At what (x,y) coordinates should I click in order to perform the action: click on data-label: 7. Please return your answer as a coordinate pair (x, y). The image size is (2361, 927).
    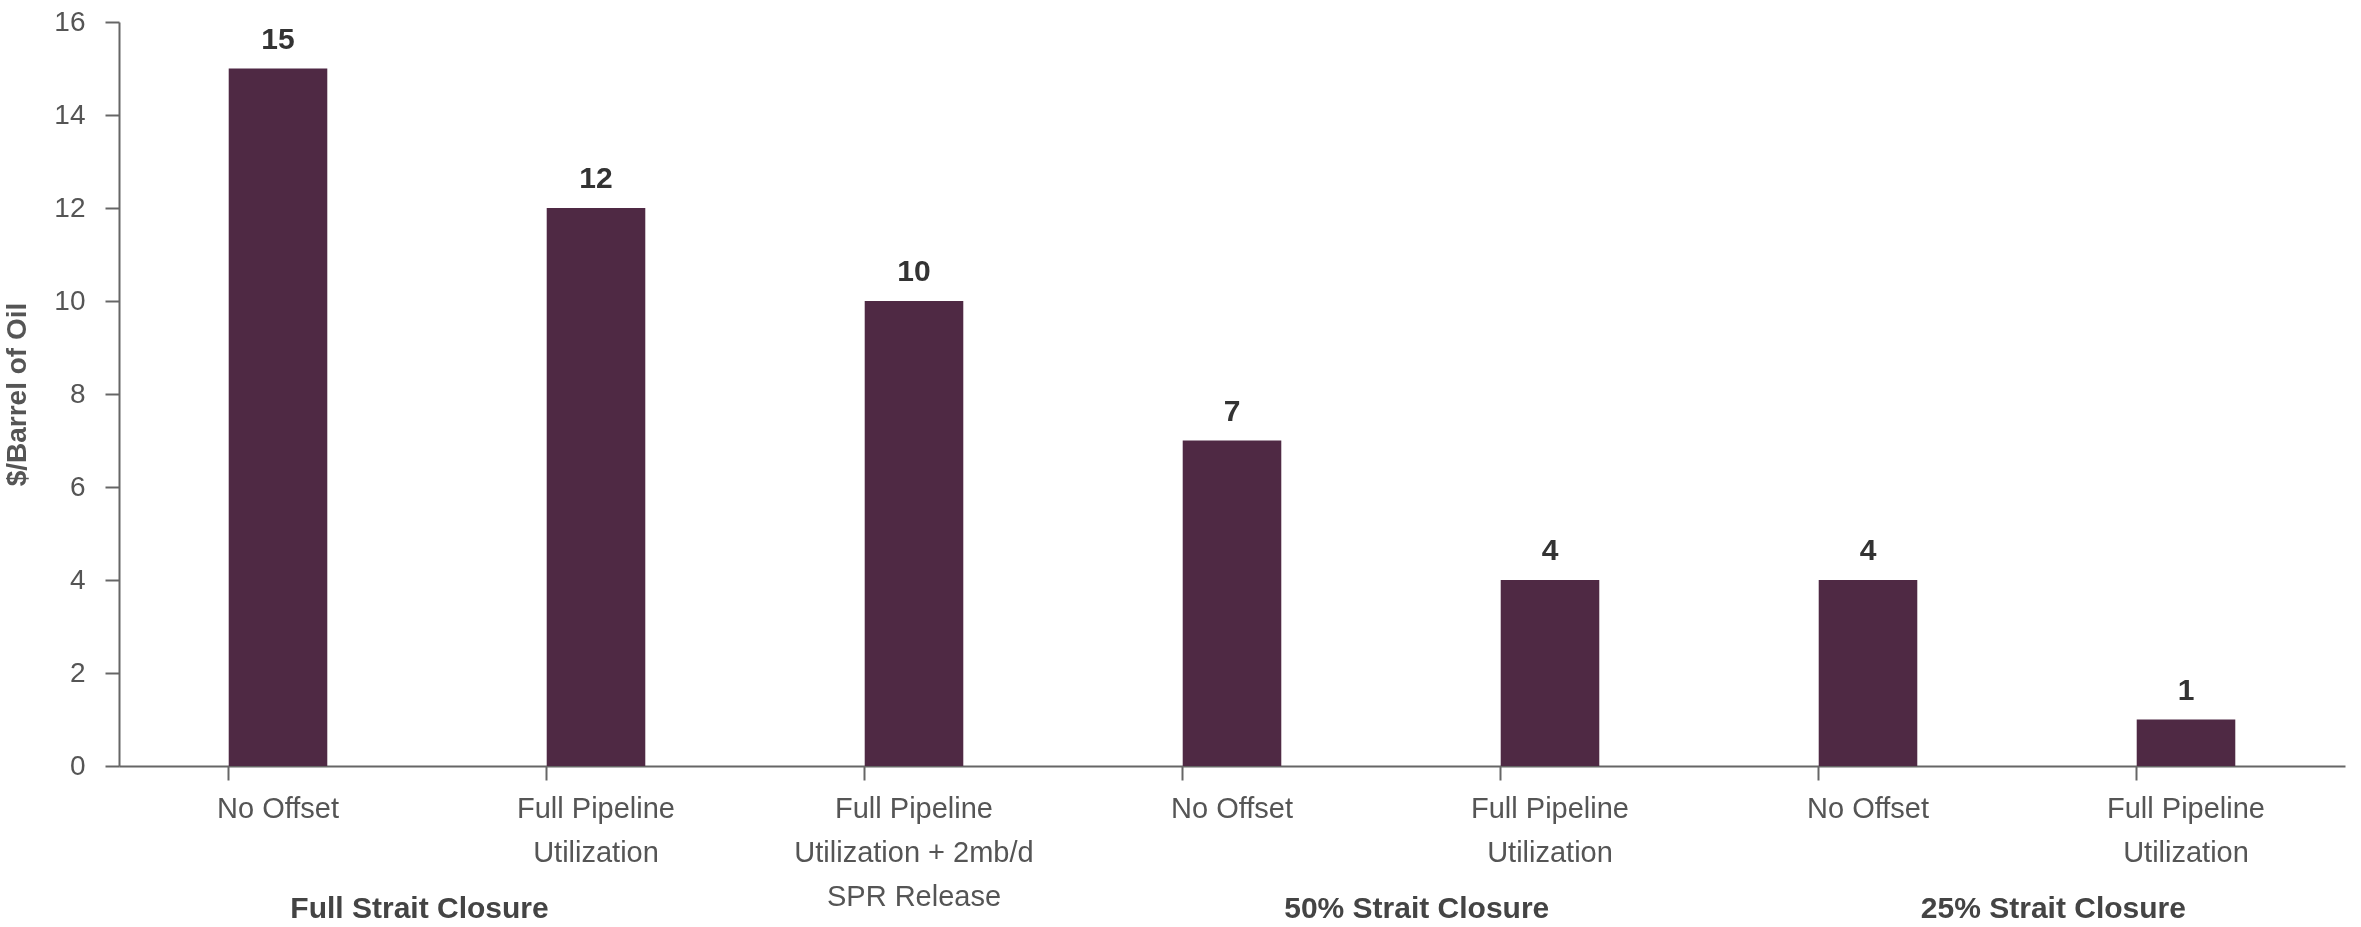
    Looking at the image, I should click on (1232, 410).